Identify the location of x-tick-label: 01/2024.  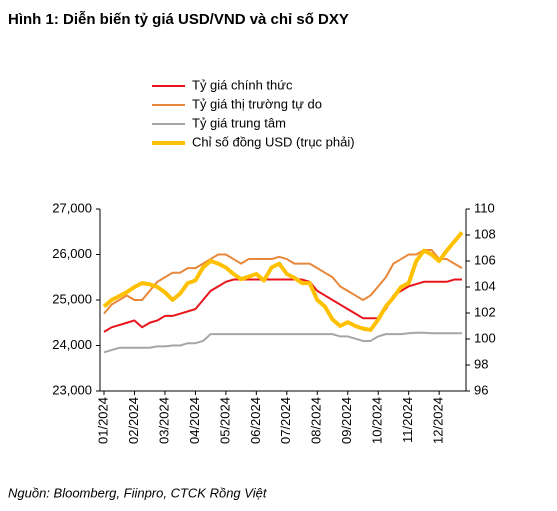
(102, 420).